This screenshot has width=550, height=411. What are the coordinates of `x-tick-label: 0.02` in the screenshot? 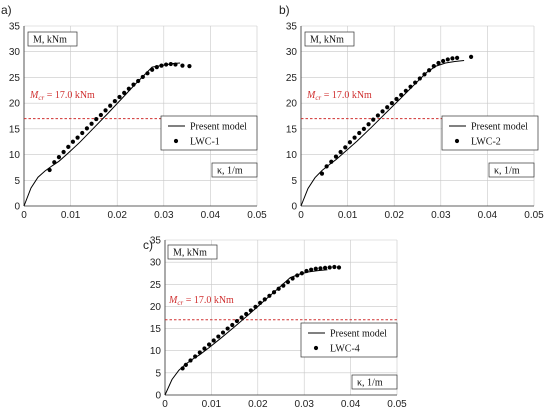 It's located at (394, 215).